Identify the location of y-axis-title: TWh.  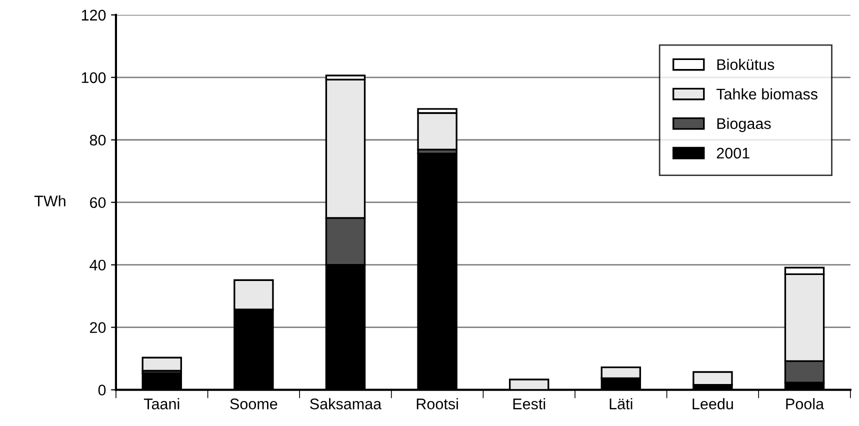
(50, 200).